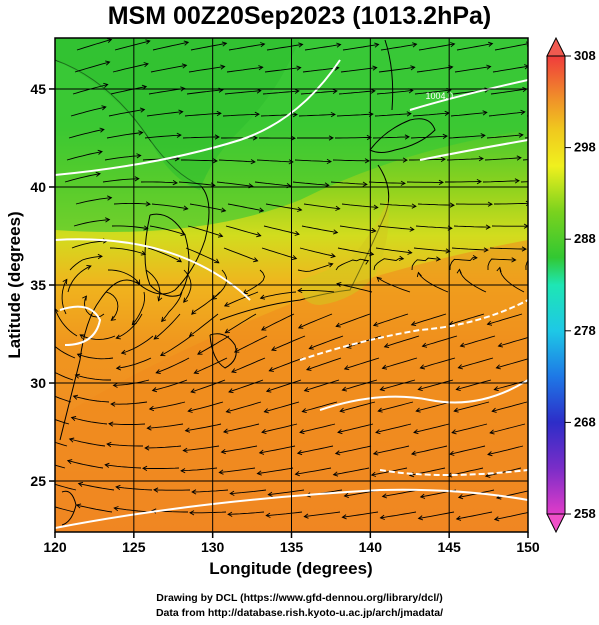 The image size is (599, 625). I want to click on y-tick-label: 45, so click(38, 89).